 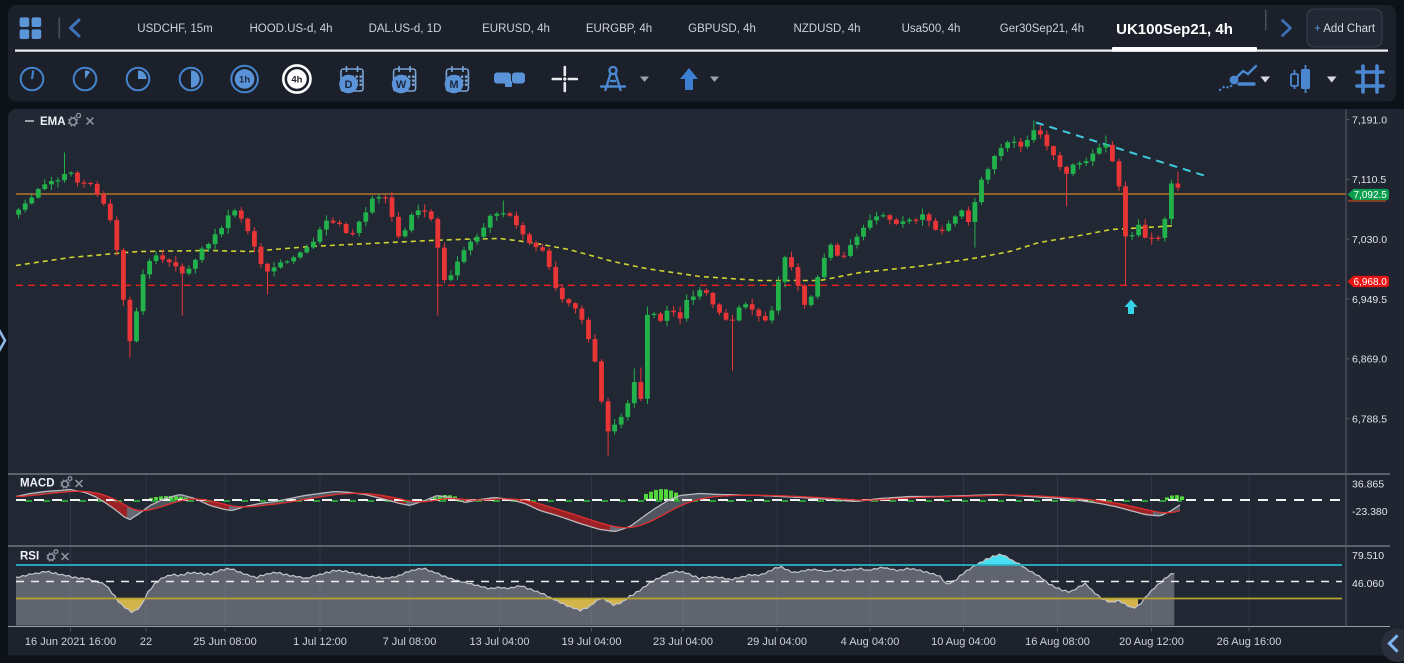 I want to click on svg-text: 7 Jul 08:00, so click(x=410, y=642).